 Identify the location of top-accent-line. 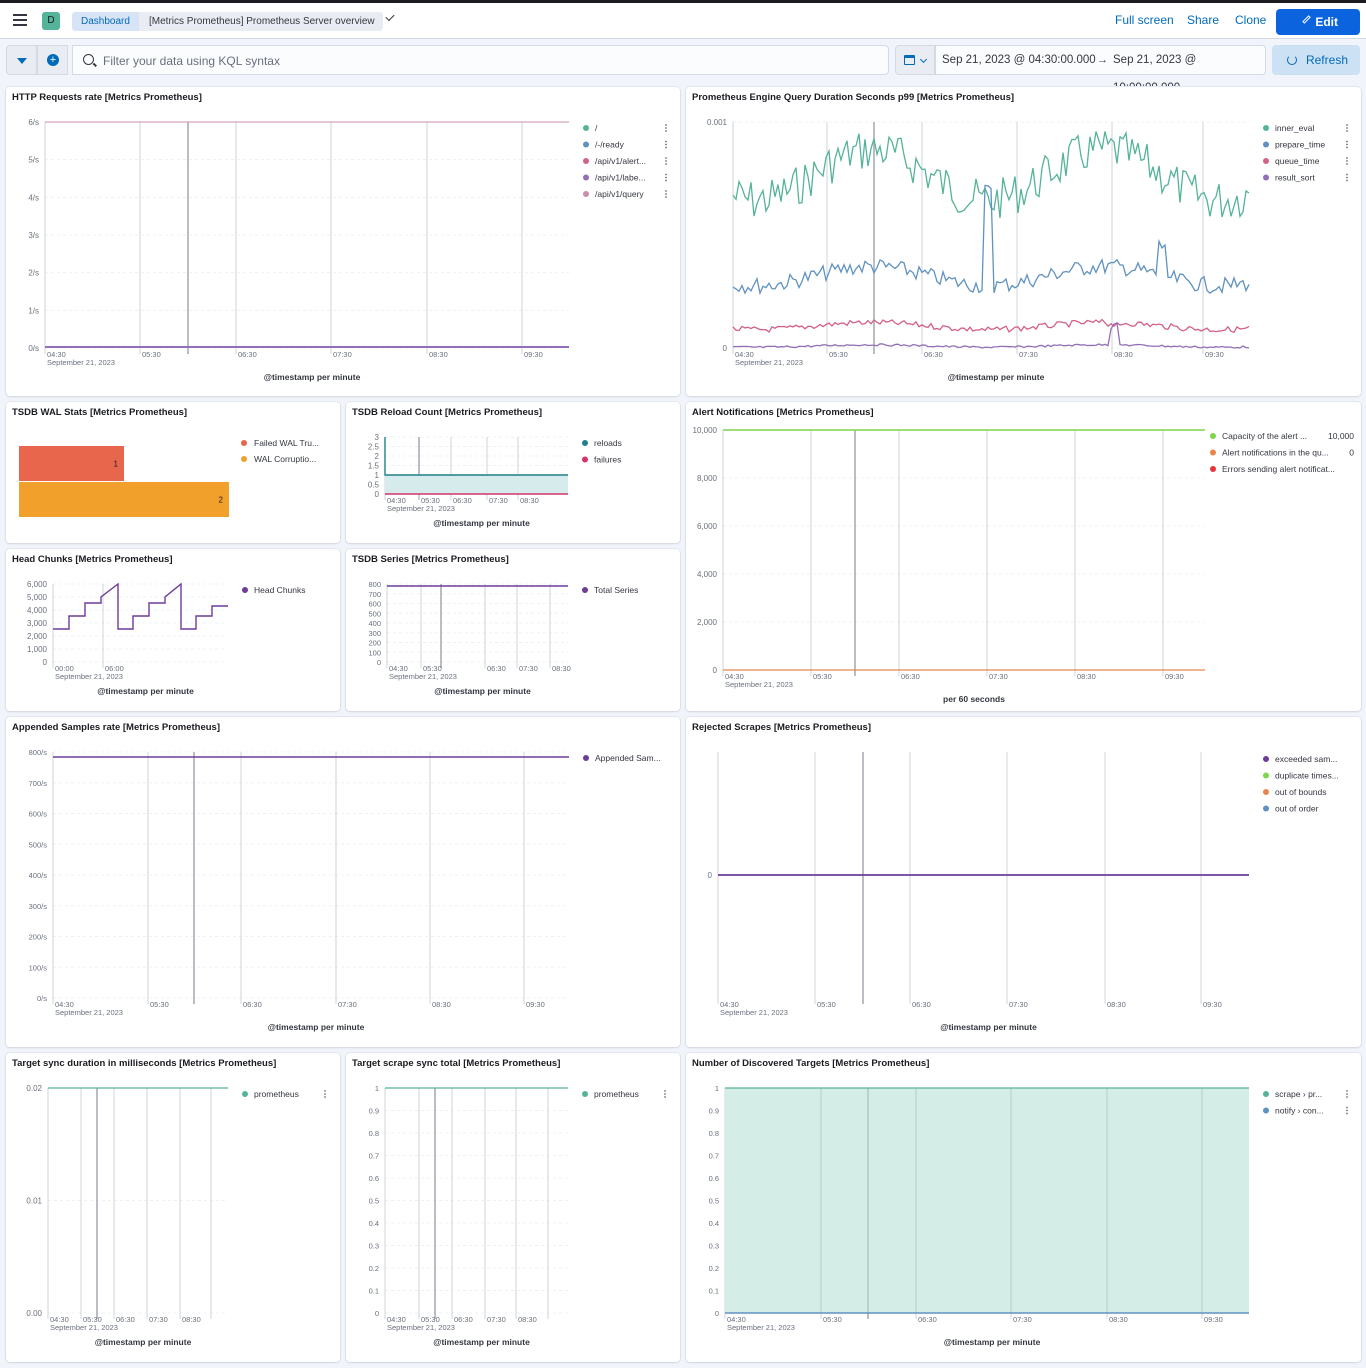
(683, 1).